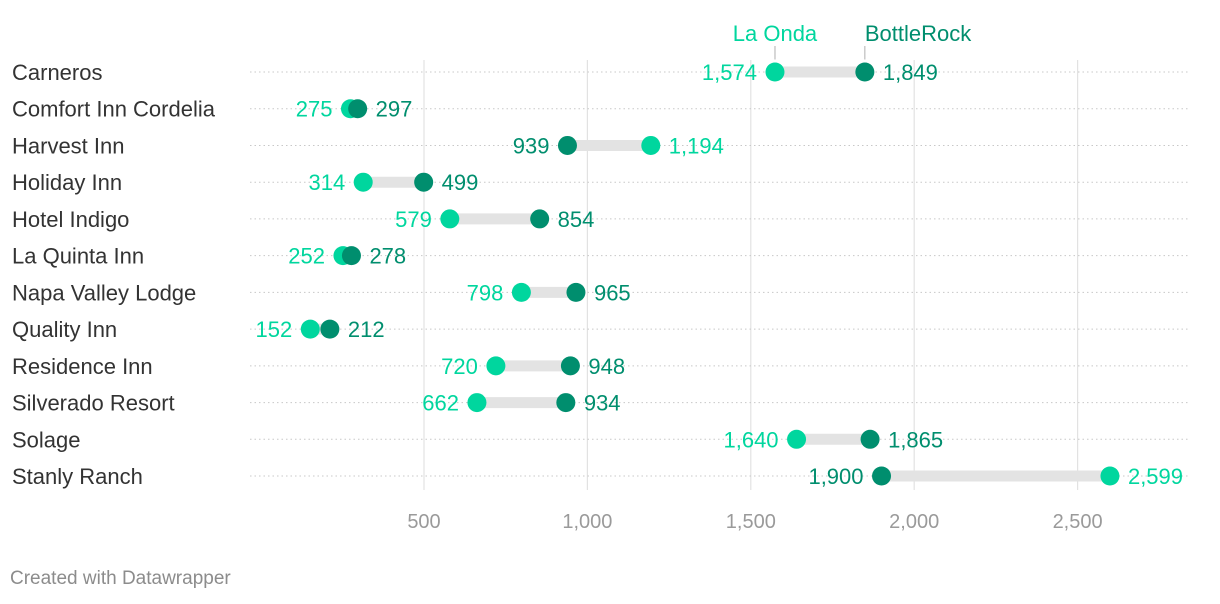  Describe the element at coordinates (326, 182) in the screenshot. I see `la-onda-value-label: 314` at that location.